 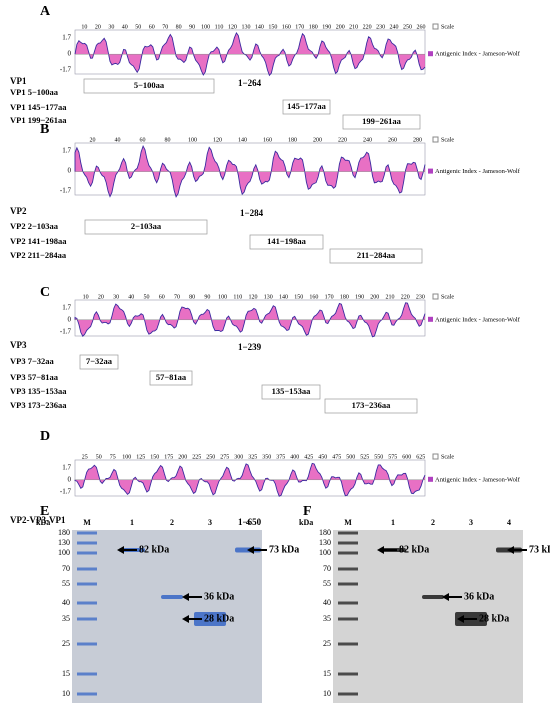 I want to click on marker-label: 55, so click(x=66, y=583).